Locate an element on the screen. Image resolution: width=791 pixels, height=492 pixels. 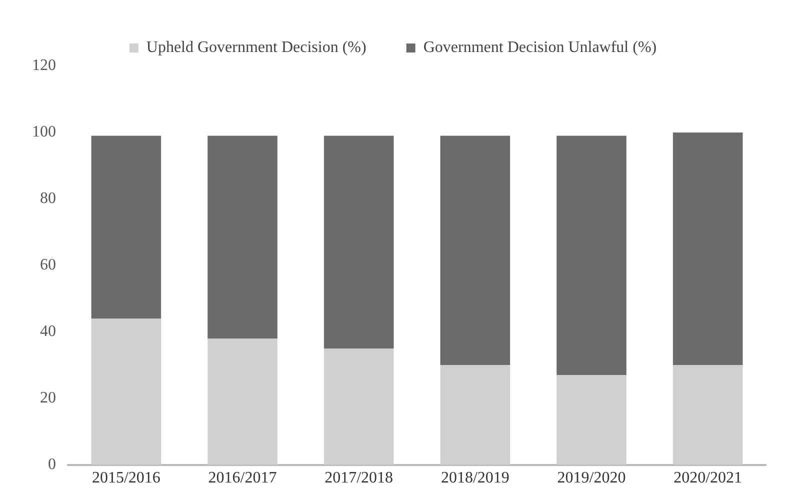
y-tick-label: 0 is located at coordinates (52, 465).